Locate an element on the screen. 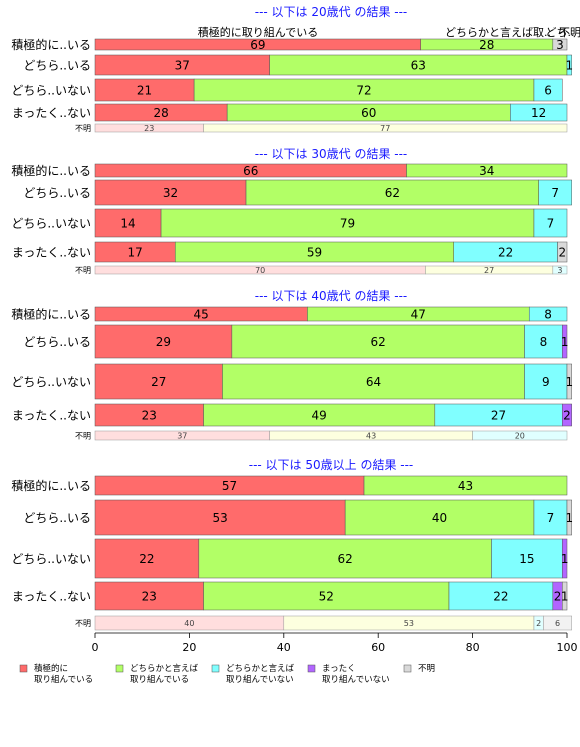 Image resolution: width=580 pixels, height=747 pixels. top-header-label: どちらかと言えば取.. is located at coordinates (498, 32).